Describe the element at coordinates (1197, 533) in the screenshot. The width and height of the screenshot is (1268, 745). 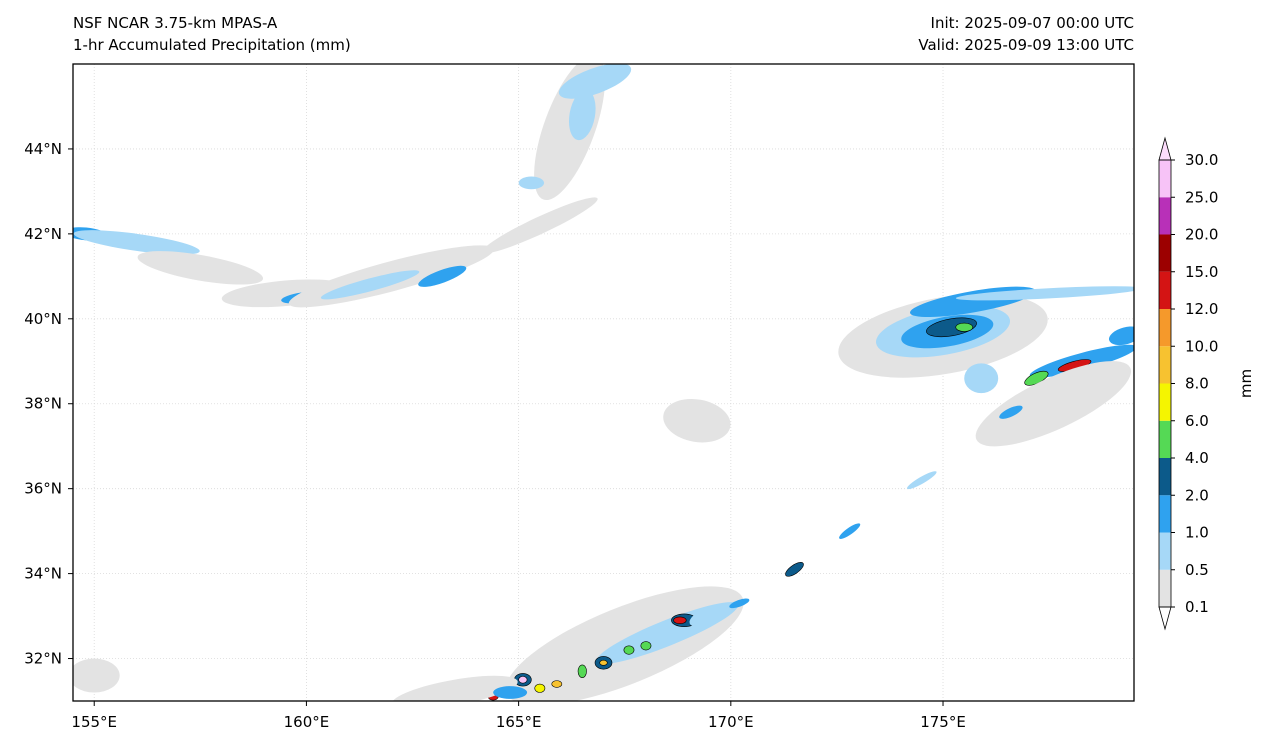
I see `colorbar-level-label: 1.0` at that location.